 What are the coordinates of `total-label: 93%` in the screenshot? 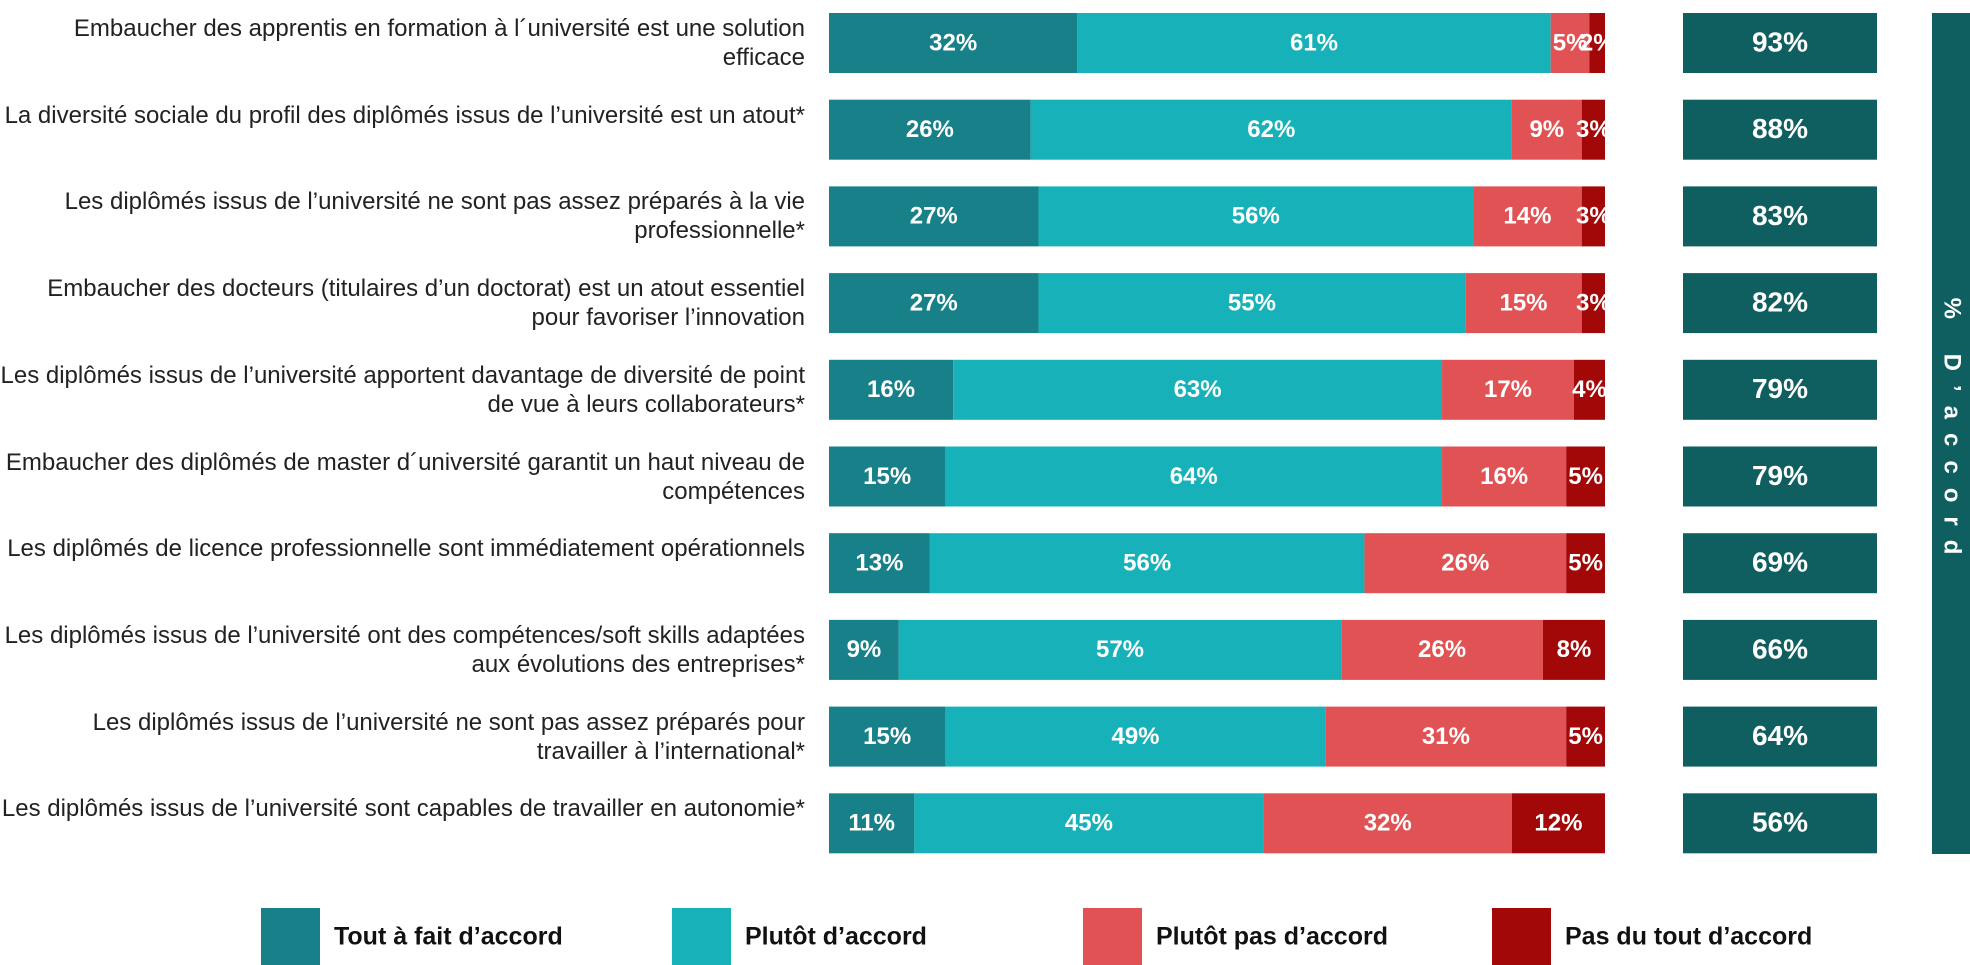 It's located at (1780, 41).